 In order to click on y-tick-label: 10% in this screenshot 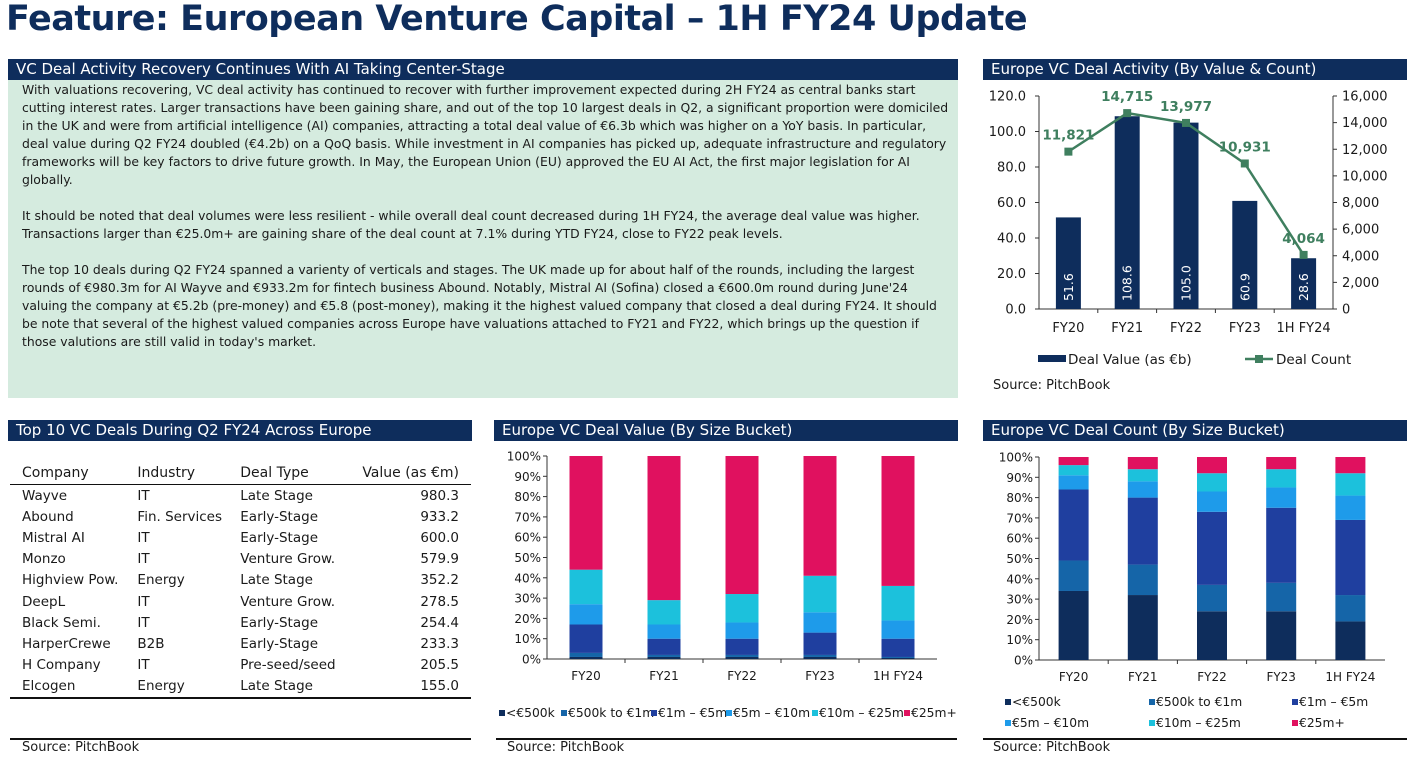, I will do `click(527, 639)`.